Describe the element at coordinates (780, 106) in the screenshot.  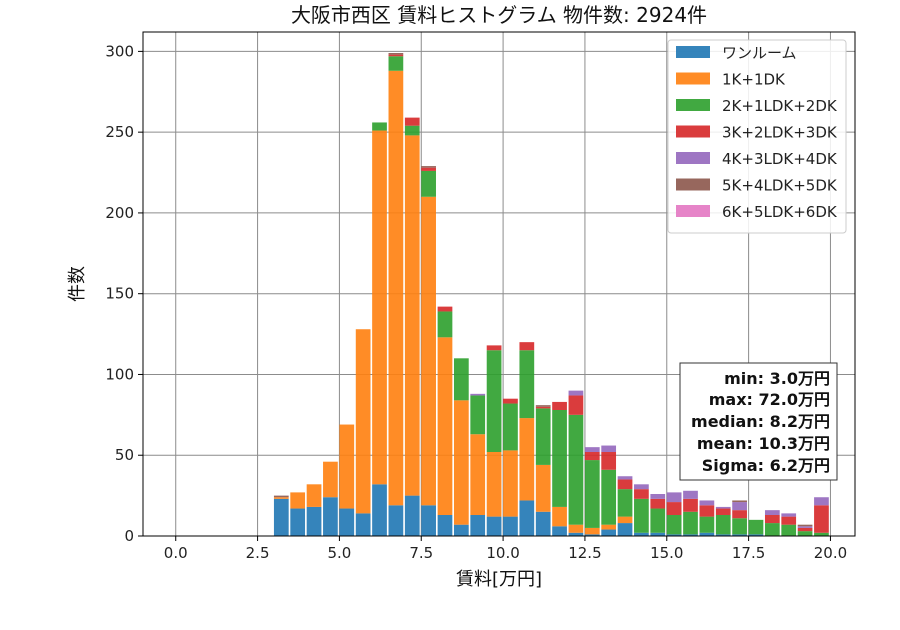
I see `legend-label: 2K+1LDK+2DK` at that location.